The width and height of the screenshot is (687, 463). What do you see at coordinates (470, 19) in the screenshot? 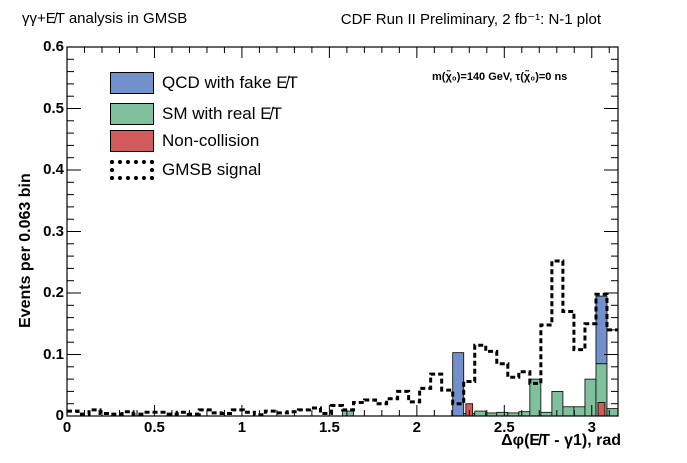
I see `chart-subtitle: CDF Run II Preliminary, 2 fb⁻¹: N-1 plot` at bounding box center [470, 19].